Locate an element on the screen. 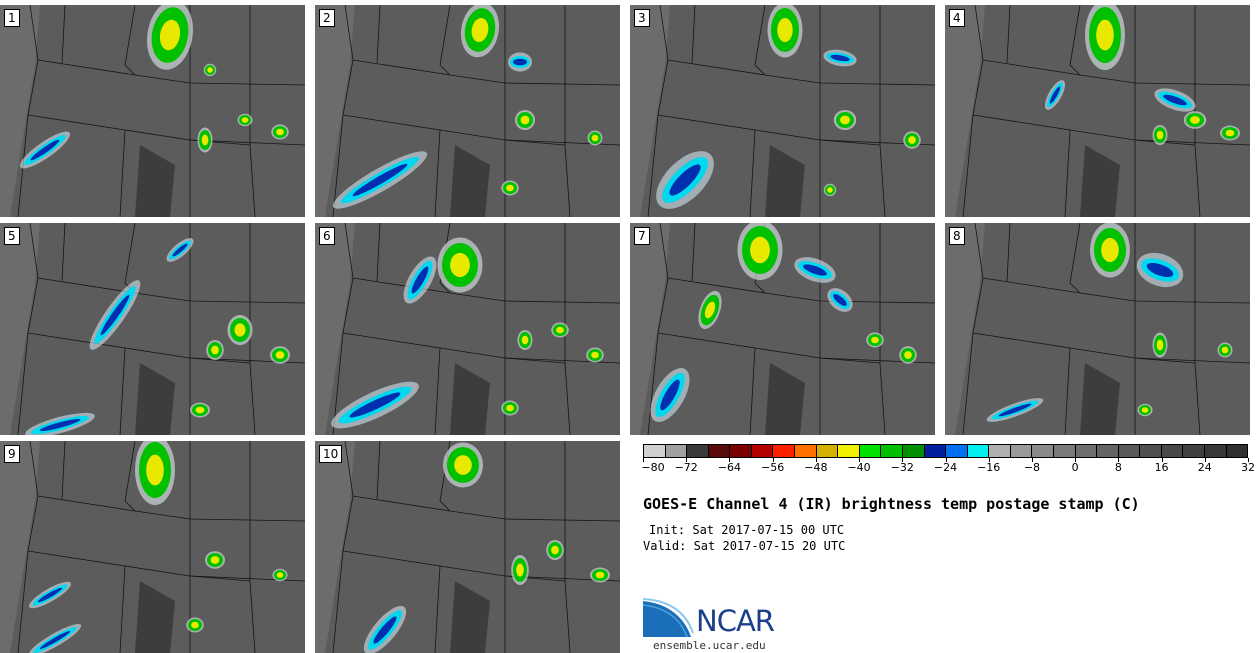 This screenshot has height=653, width=1260. panel-label: 10 is located at coordinates (331, 454).